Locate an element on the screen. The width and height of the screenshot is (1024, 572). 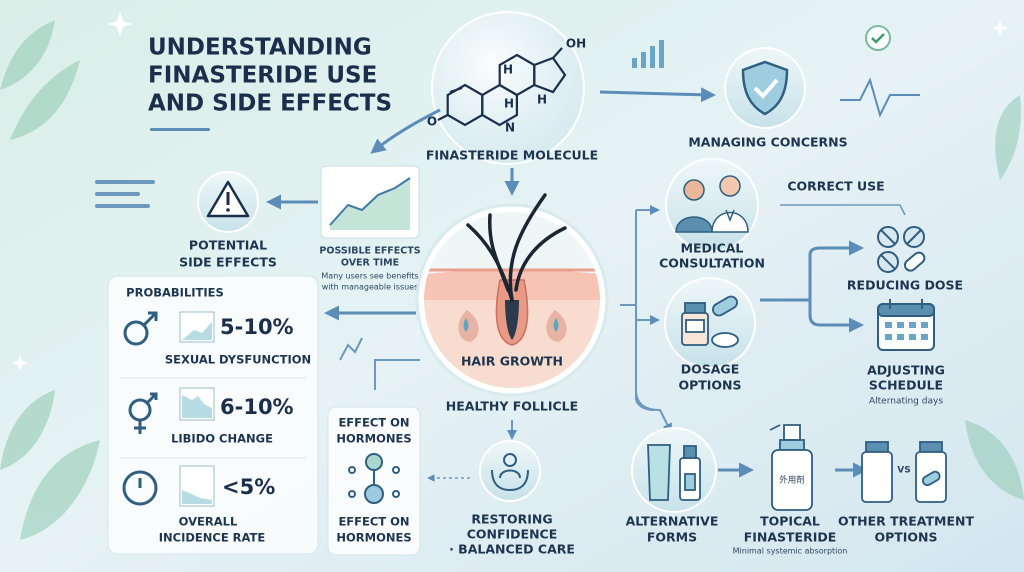
probability-value: 5-10% is located at coordinates (257, 327).